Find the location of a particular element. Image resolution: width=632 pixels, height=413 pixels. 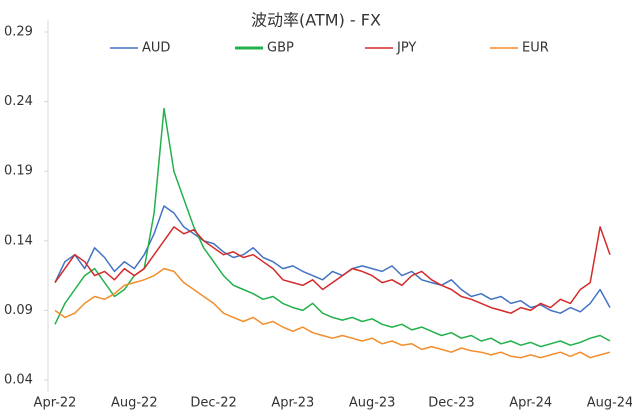

y-tick-label: 0.04 is located at coordinates (18, 380).